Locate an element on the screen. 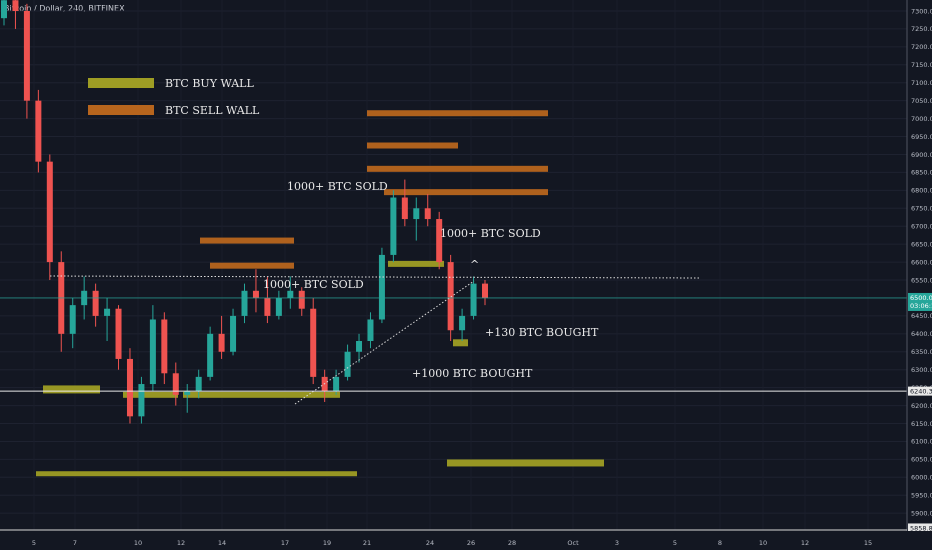 This screenshot has width=932, height=550. countdown-tag: 03:06:16 is located at coordinates (921, 306).